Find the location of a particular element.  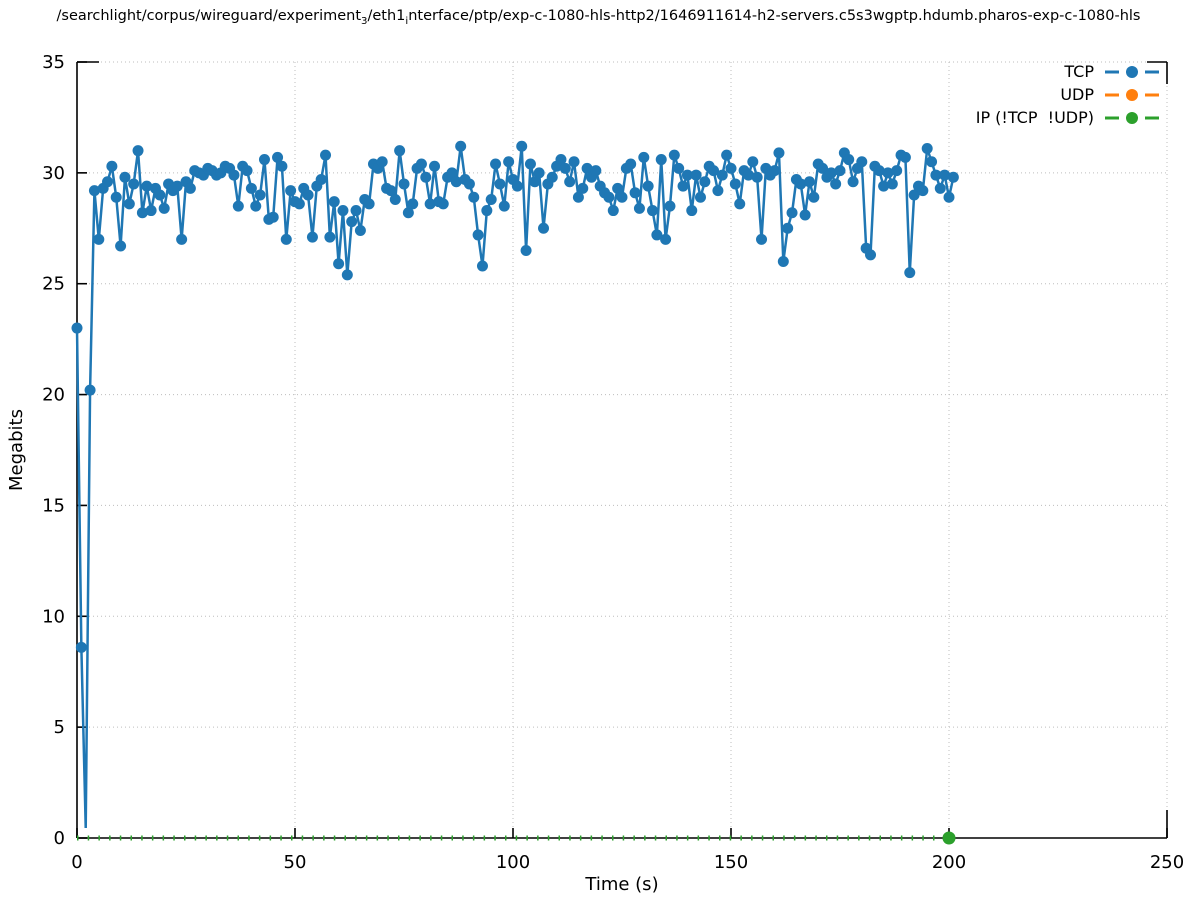

ip-legend-sample-icon is located at coordinates (1132, 117).